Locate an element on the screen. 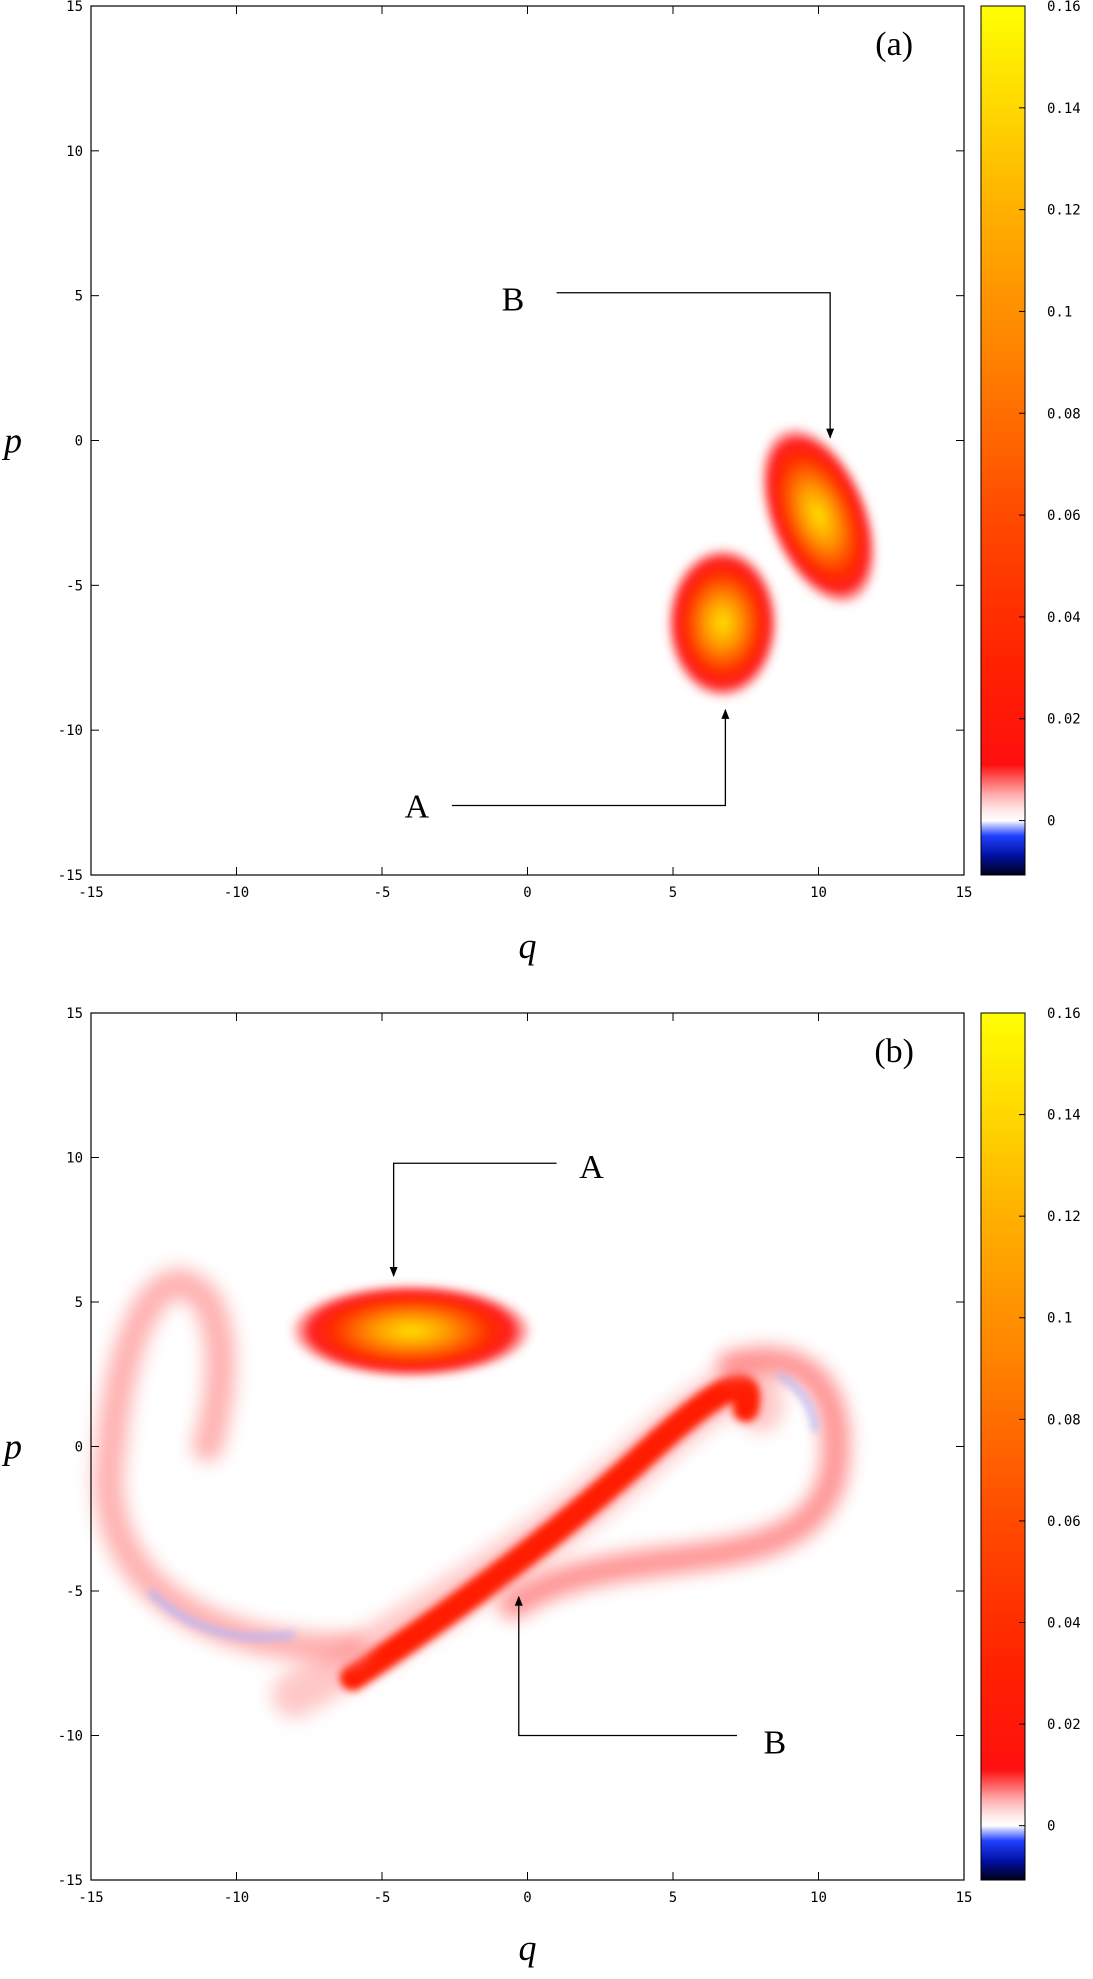 The image size is (1093, 1979). density-streak is located at coordinates (550, 1532).